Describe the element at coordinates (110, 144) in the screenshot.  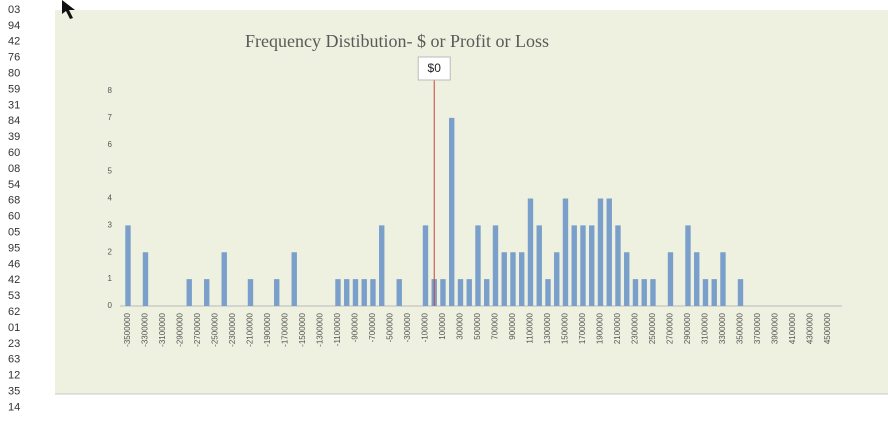
I see `y-tick-label: 6` at that location.